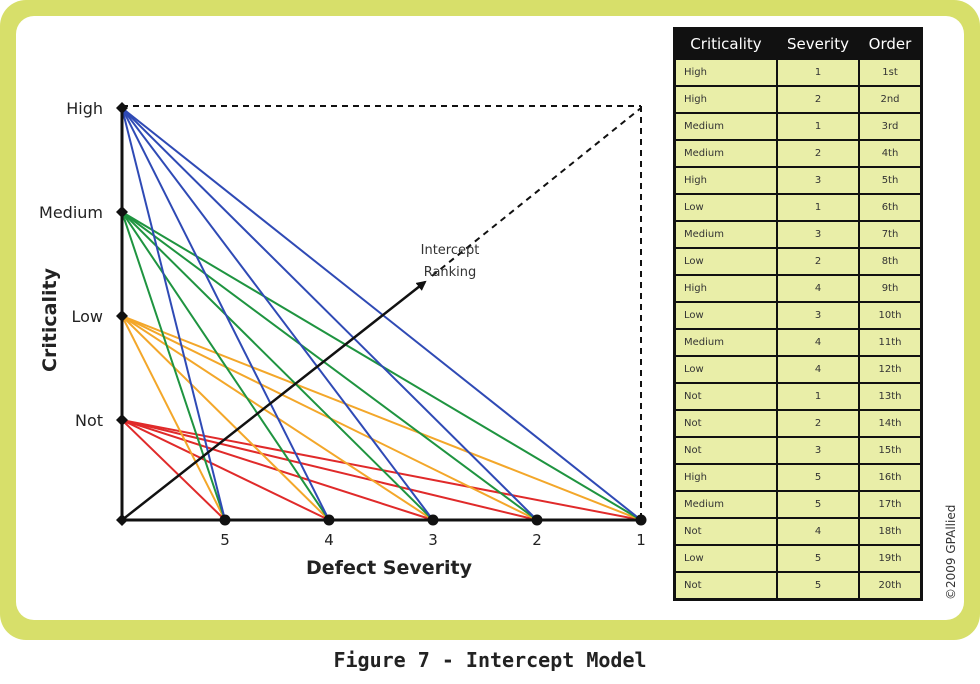 Image resolution: width=980 pixels, height=684 pixels. What do you see at coordinates (122, 212) in the screenshot?
I see `criticality-marker-medium` at bounding box center [122, 212].